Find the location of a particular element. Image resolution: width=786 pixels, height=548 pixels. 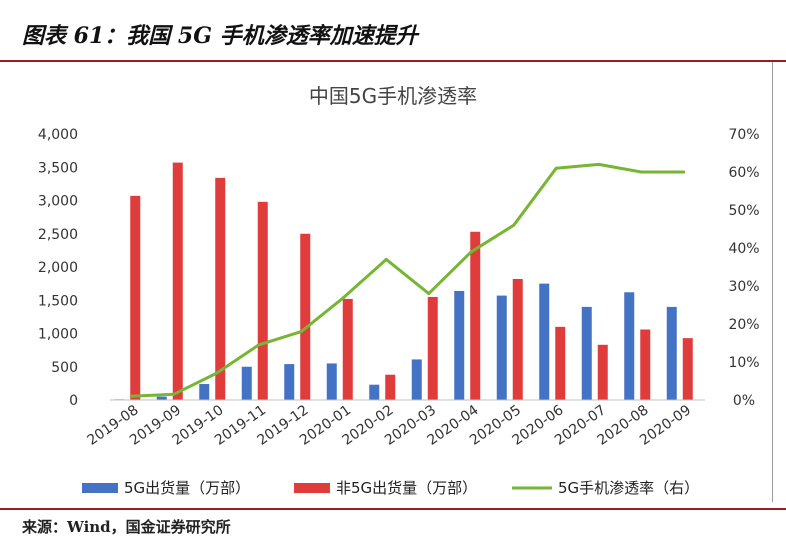

y2-tick-label: 0% is located at coordinates (744, 401).